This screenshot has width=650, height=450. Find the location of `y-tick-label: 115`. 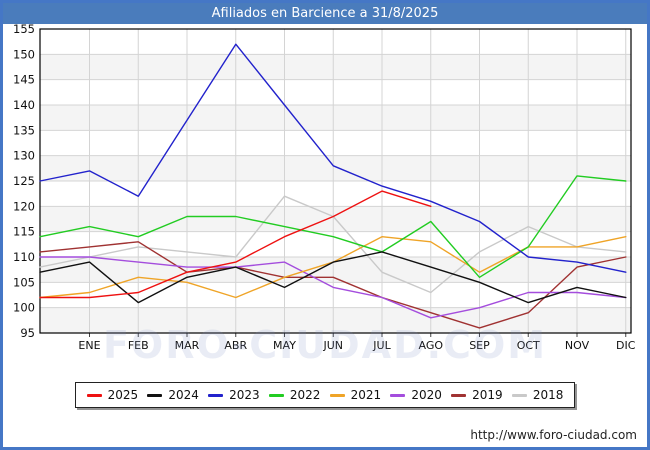

y-tick-label: 115 is located at coordinates (24, 232).